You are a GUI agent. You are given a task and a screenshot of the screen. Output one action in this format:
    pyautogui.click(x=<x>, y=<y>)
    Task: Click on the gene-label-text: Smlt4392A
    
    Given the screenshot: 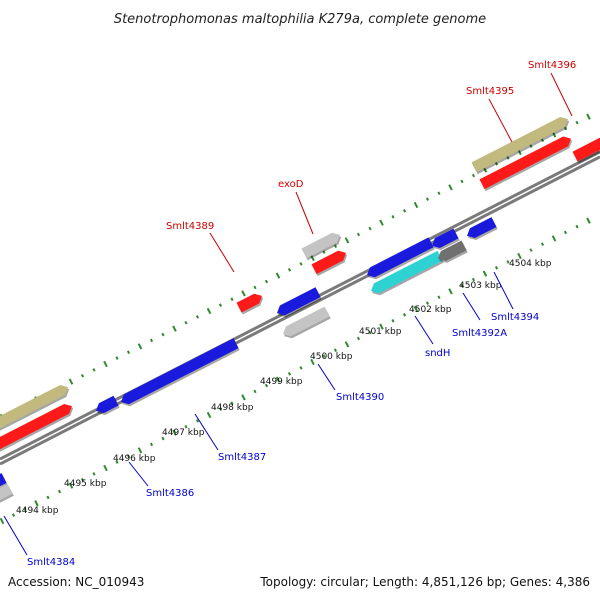 What is the action you would take?
    pyautogui.click(x=479, y=333)
    